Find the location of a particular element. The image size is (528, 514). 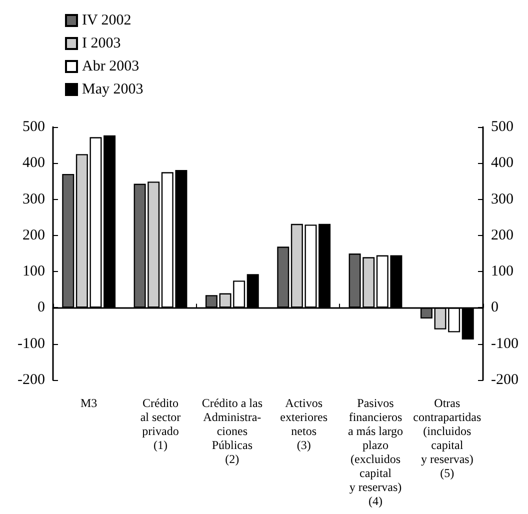

y-tick-label: 400 is located at coordinates (33, 163).